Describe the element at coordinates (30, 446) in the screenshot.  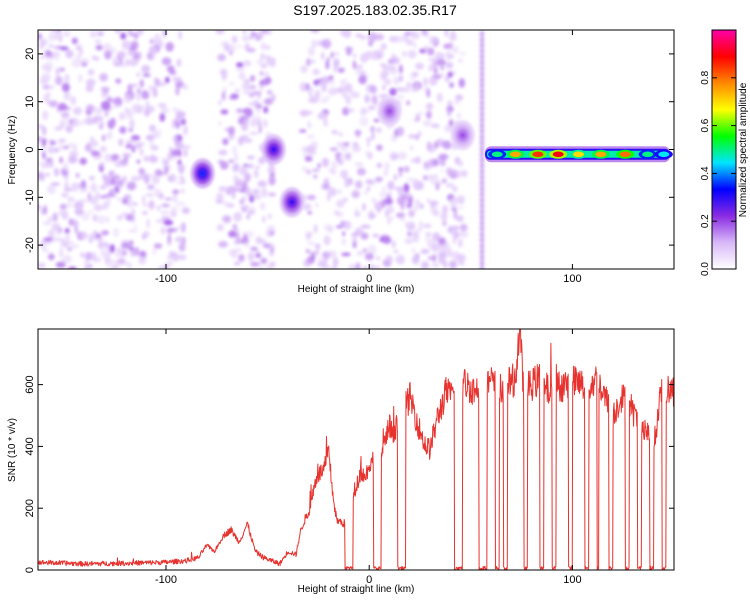
I see `y-tick-label: 400` at that location.